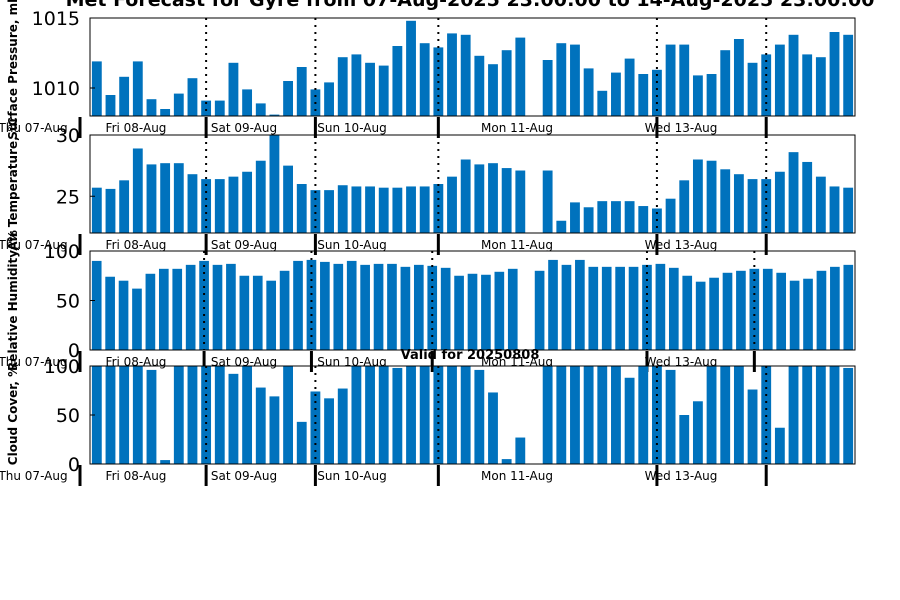  What do you see at coordinates (68, 416) in the screenshot?
I see `y-tick-label: 50` at bounding box center [68, 416].